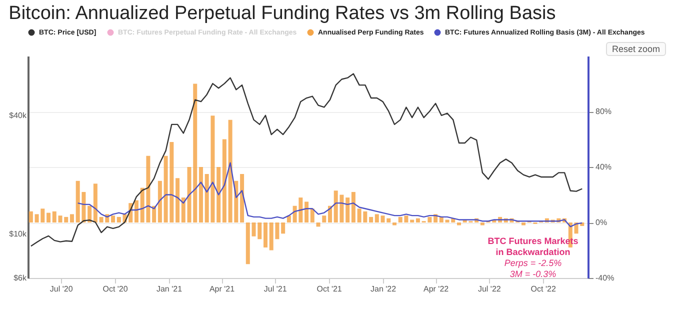 This screenshot has width=680, height=332. I want to click on y-tick-label: $10k, so click(18, 234).